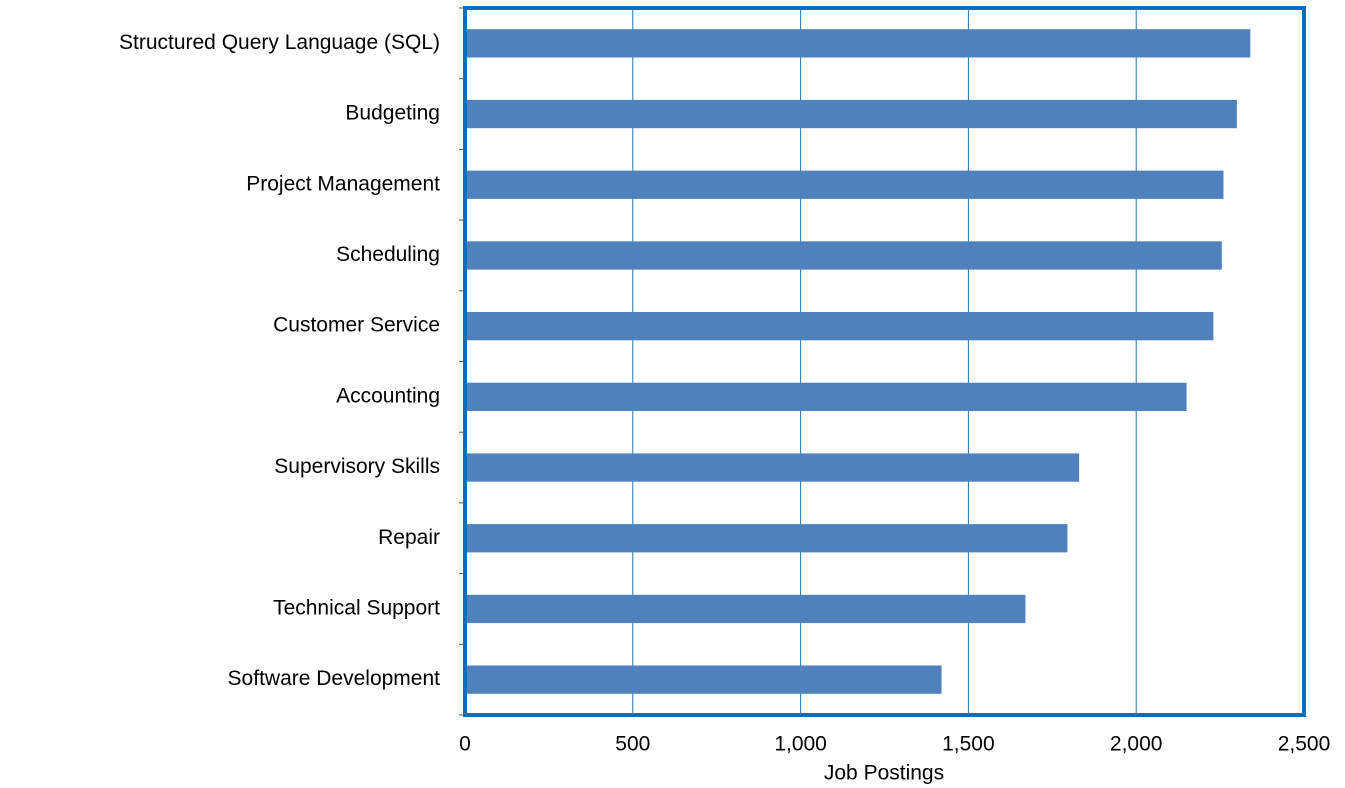  What do you see at coordinates (800, 744) in the screenshot?
I see `x-tick-label: 1,000` at bounding box center [800, 744].